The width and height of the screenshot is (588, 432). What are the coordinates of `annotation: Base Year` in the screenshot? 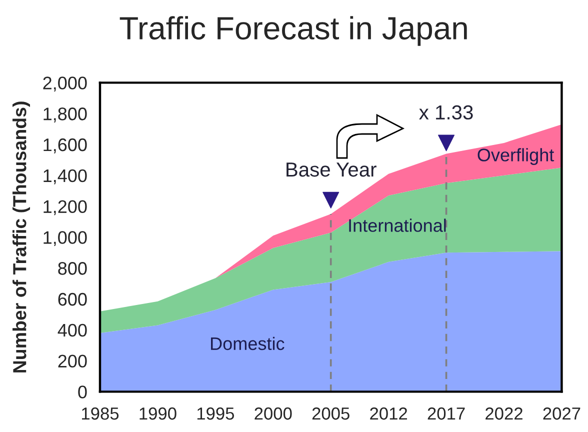 It's located at (331, 169).